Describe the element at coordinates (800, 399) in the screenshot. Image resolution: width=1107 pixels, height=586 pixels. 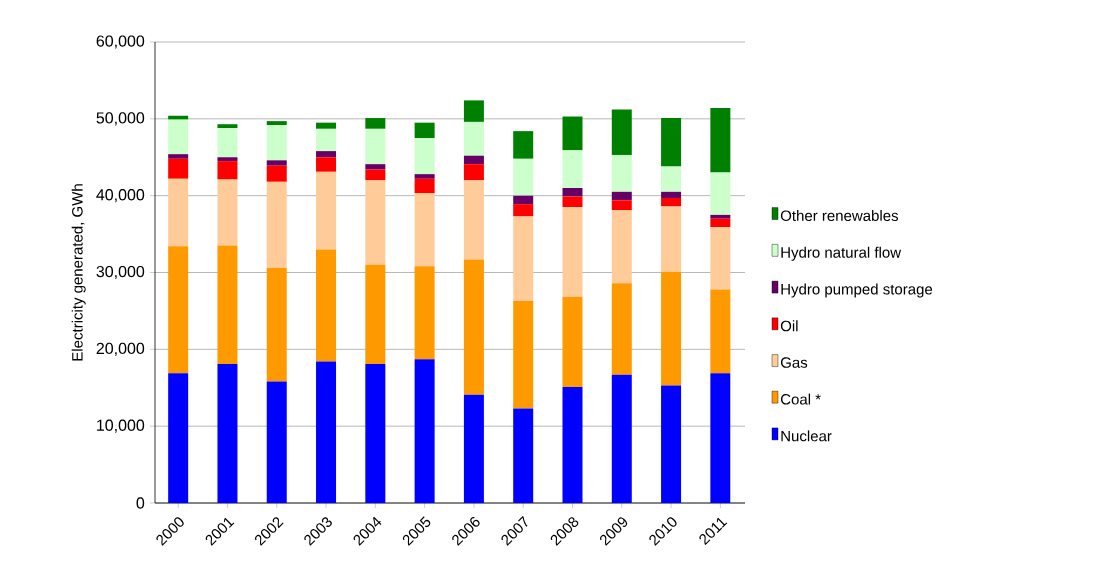
I see `legend-label: Coal *` at that location.